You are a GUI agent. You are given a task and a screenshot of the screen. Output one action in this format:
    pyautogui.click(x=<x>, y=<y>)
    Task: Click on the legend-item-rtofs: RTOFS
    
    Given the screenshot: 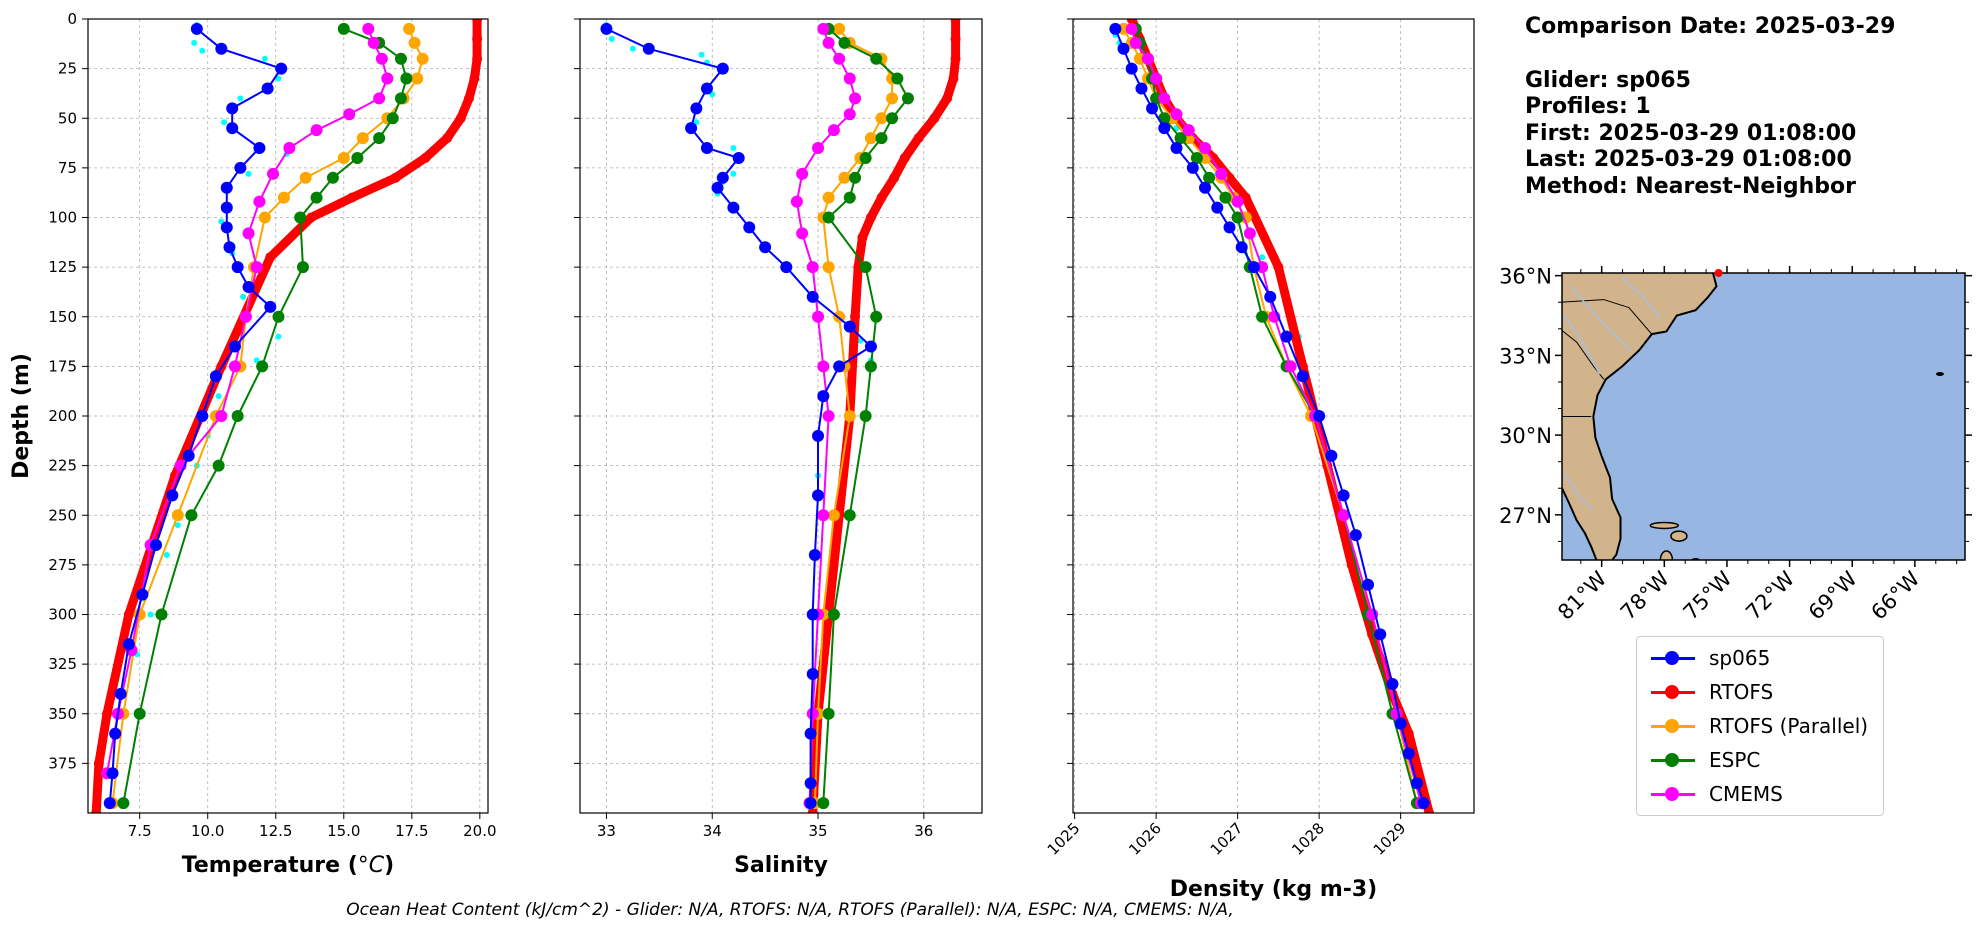 What is the action you would take?
    pyautogui.click(x=1710, y=692)
    